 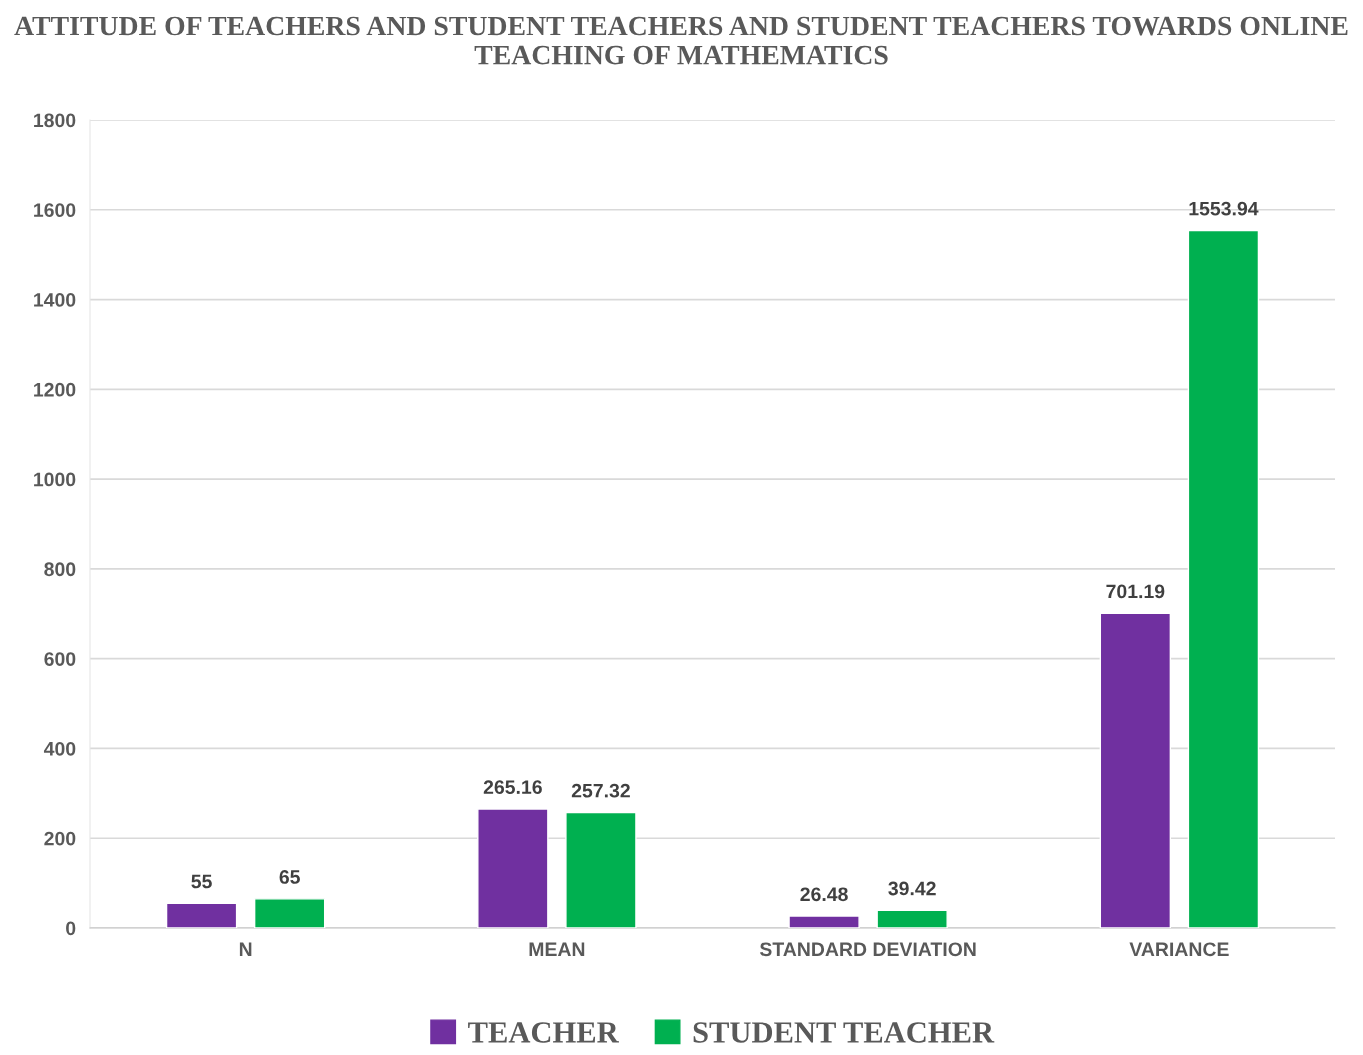 What do you see at coordinates (1224, 208) in the screenshot?
I see `data-label: 1553.94` at bounding box center [1224, 208].